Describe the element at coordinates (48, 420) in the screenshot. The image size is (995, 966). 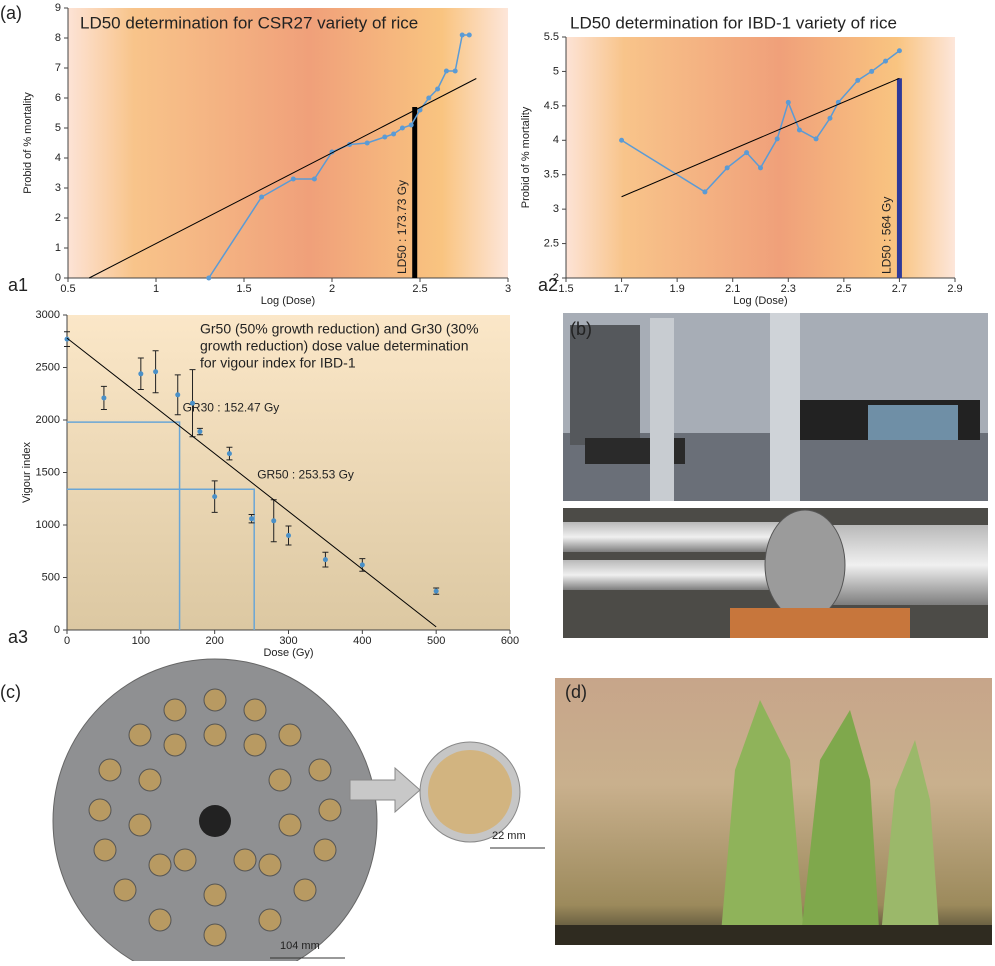
I see `y-tick-label: 2000` at that location.